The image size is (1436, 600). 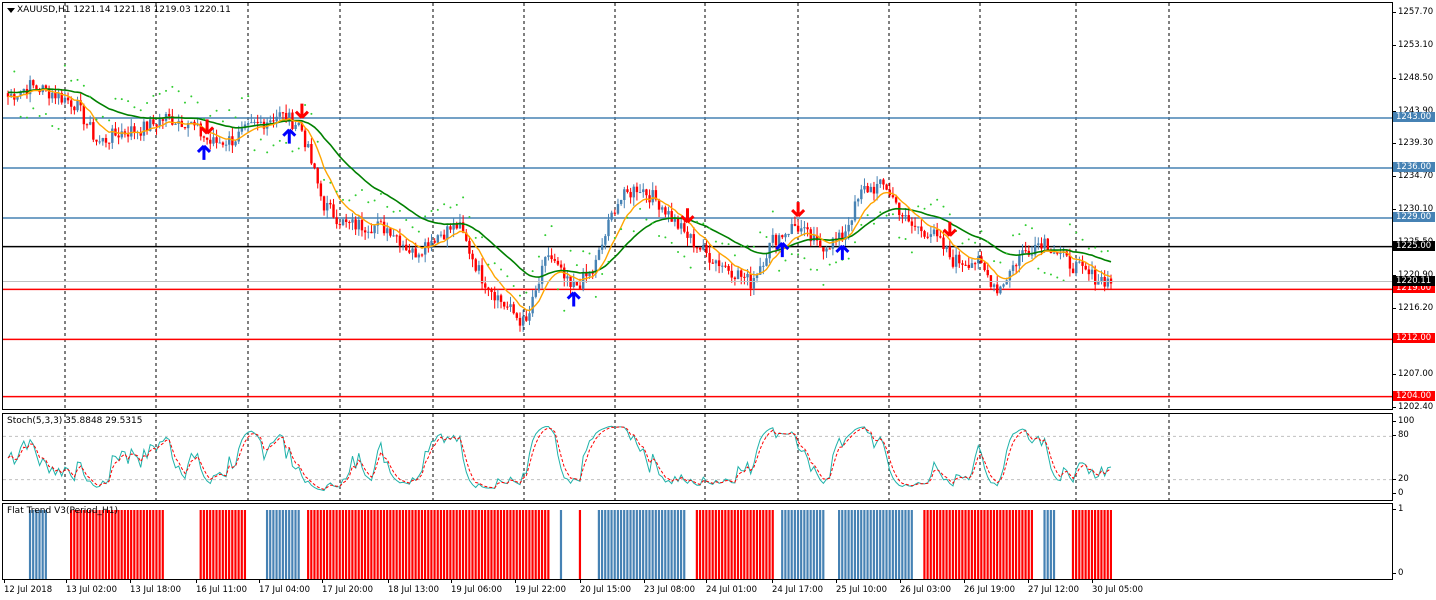 I want to click on flat-trend-canvas, so click(x=698, y=542).